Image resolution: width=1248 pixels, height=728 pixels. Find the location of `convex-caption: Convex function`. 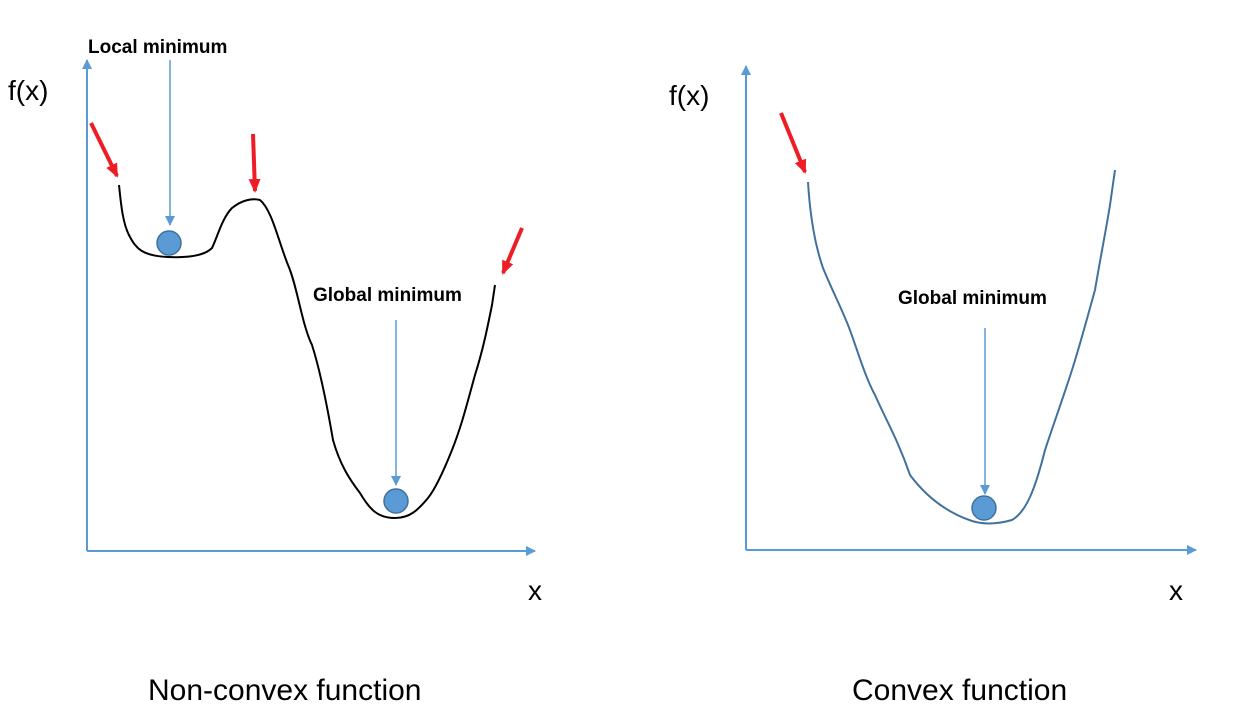

convex-caption: Convex function is located at coordinates (959, 690).